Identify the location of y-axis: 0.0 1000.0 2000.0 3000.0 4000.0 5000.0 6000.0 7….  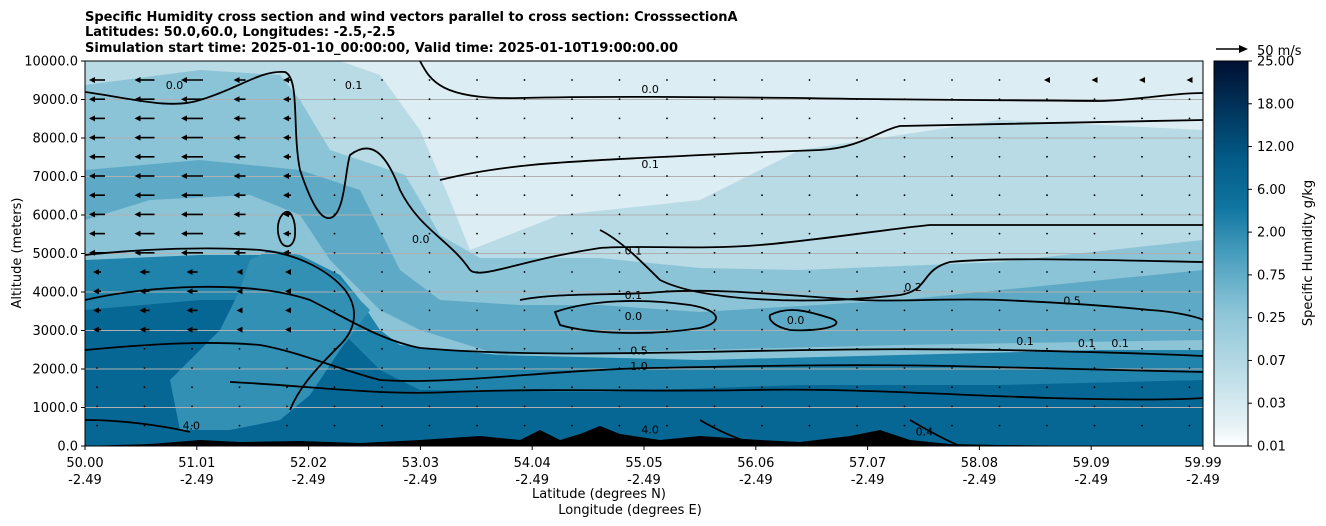
(54, 255).